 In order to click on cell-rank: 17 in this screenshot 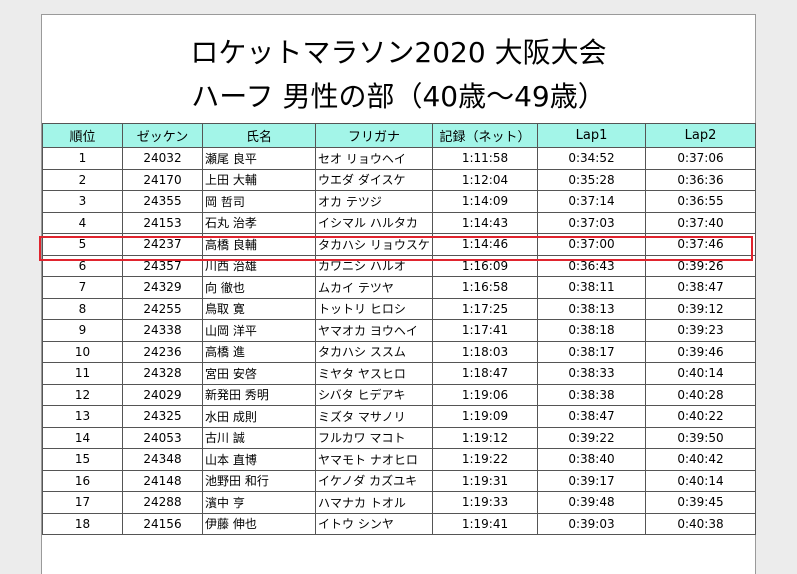, I will do `click(82, 502)`.